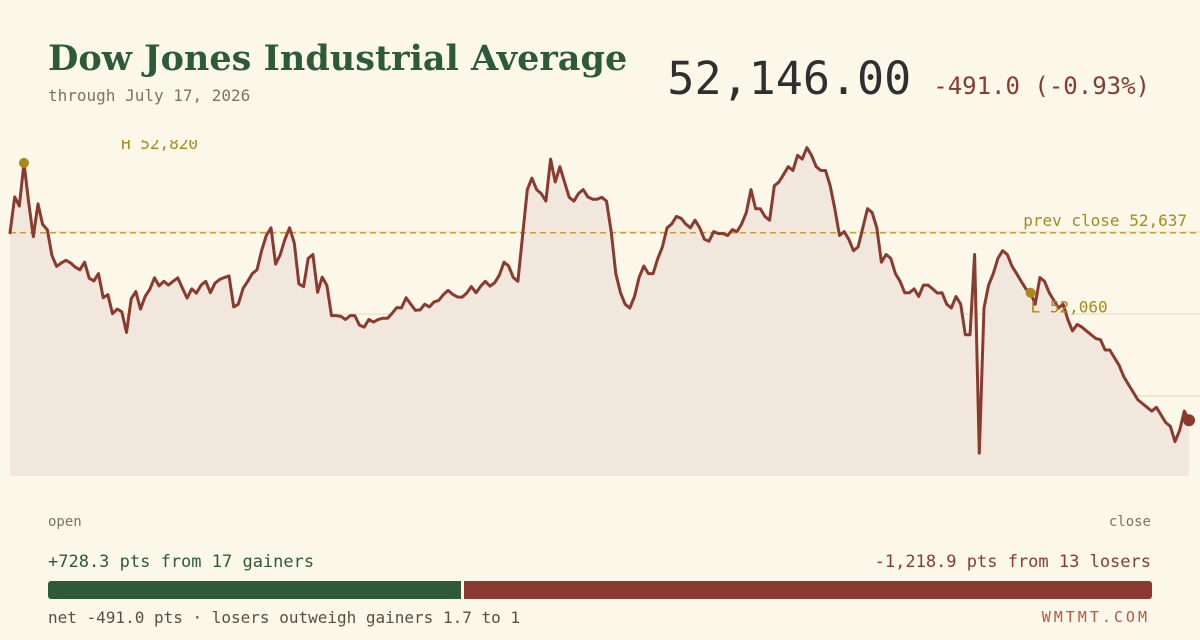 The width and height of the screenshot is (1200, 640). I want to click on low-marker, so click(1030, 292).